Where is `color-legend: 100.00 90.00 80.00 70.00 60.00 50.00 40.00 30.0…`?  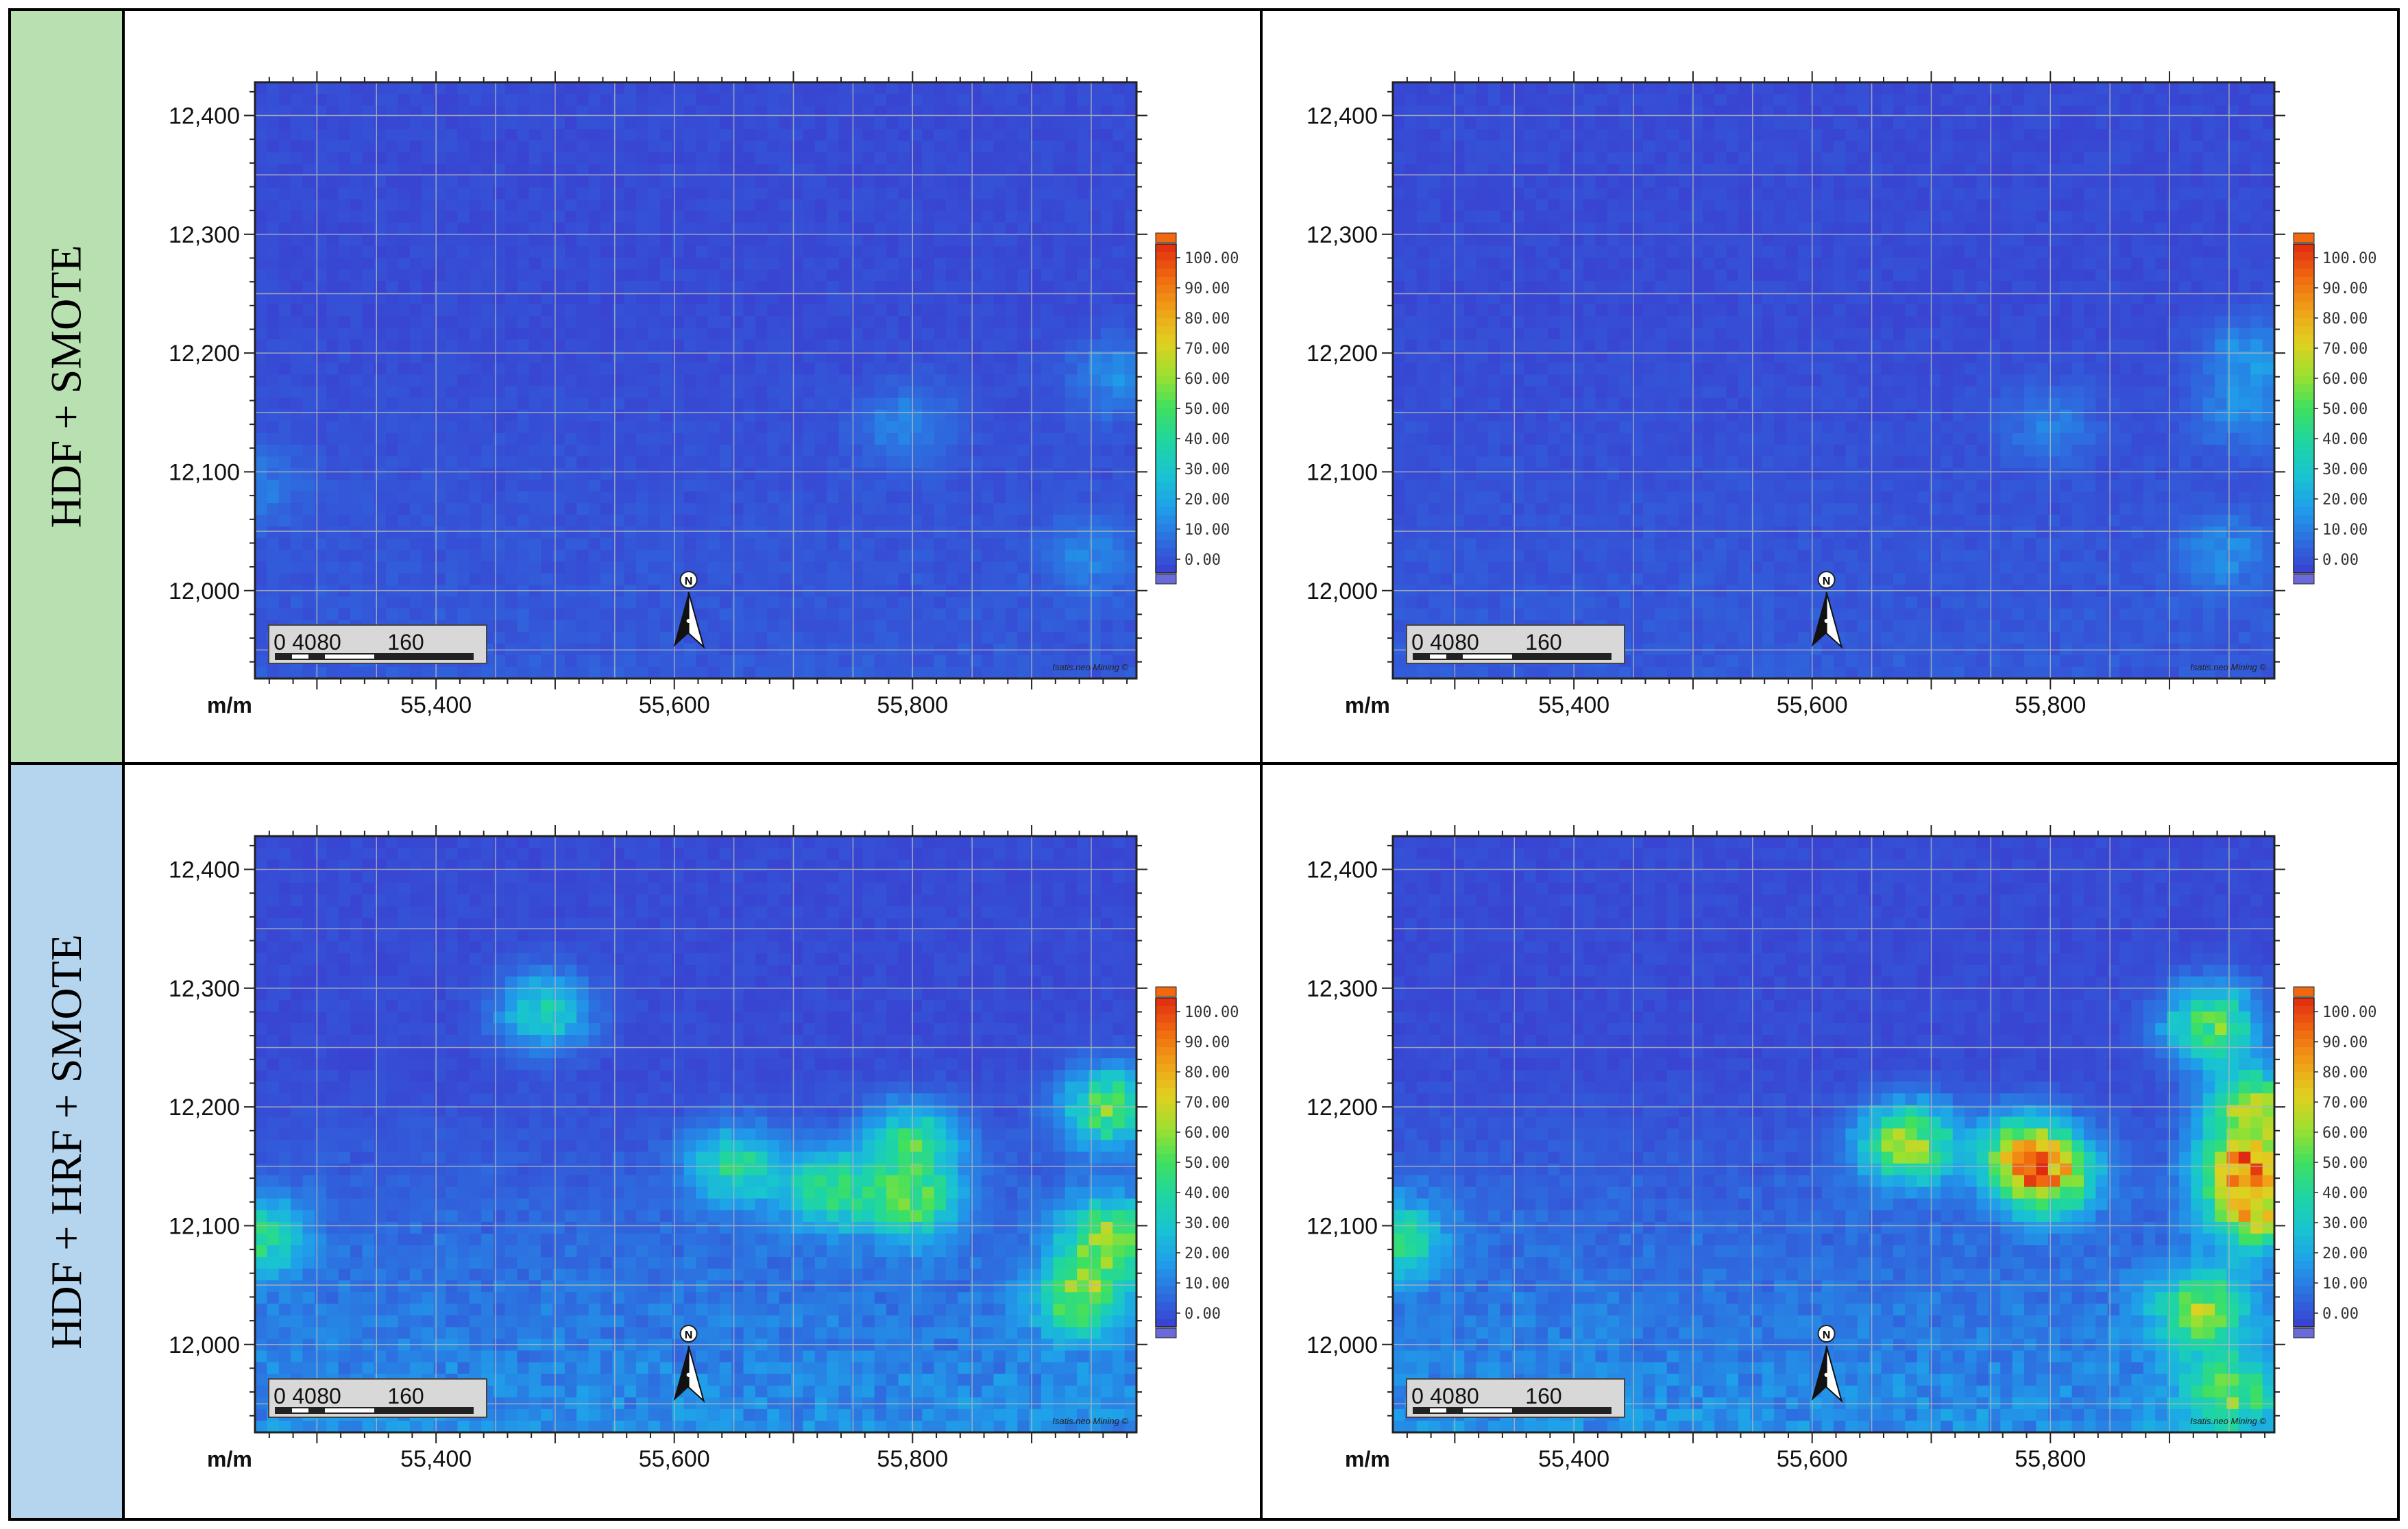 color-legend: 100.00 90.00 80.00 70.00 60.00 50.00 40.00 30.0… is located at coordinates (2334, 1162).